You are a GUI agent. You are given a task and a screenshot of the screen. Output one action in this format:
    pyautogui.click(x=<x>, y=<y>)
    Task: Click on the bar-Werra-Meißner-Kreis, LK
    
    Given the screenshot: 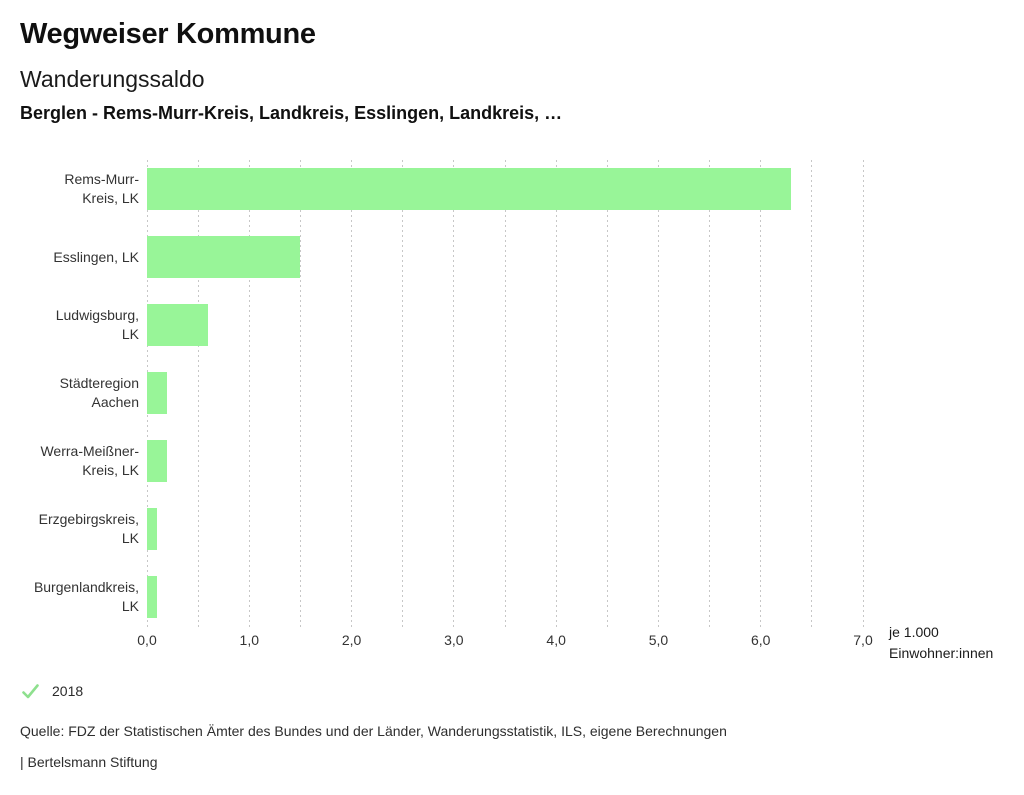 What is the action you would take?
    pyautogui.click(x=157, y=461)
    